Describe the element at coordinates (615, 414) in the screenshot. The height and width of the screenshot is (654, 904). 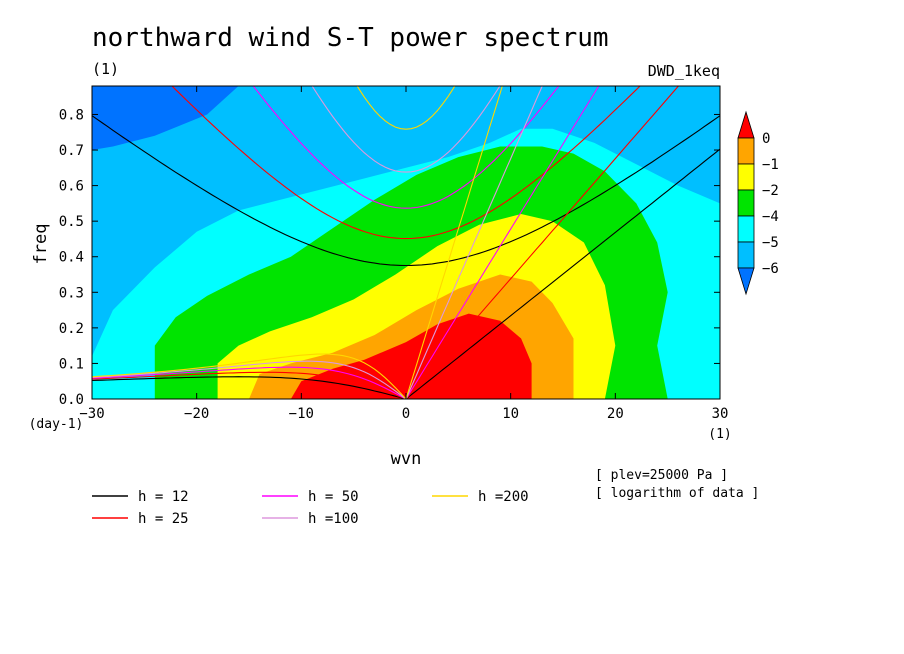
I see `x-tick-label: 20` at that location.